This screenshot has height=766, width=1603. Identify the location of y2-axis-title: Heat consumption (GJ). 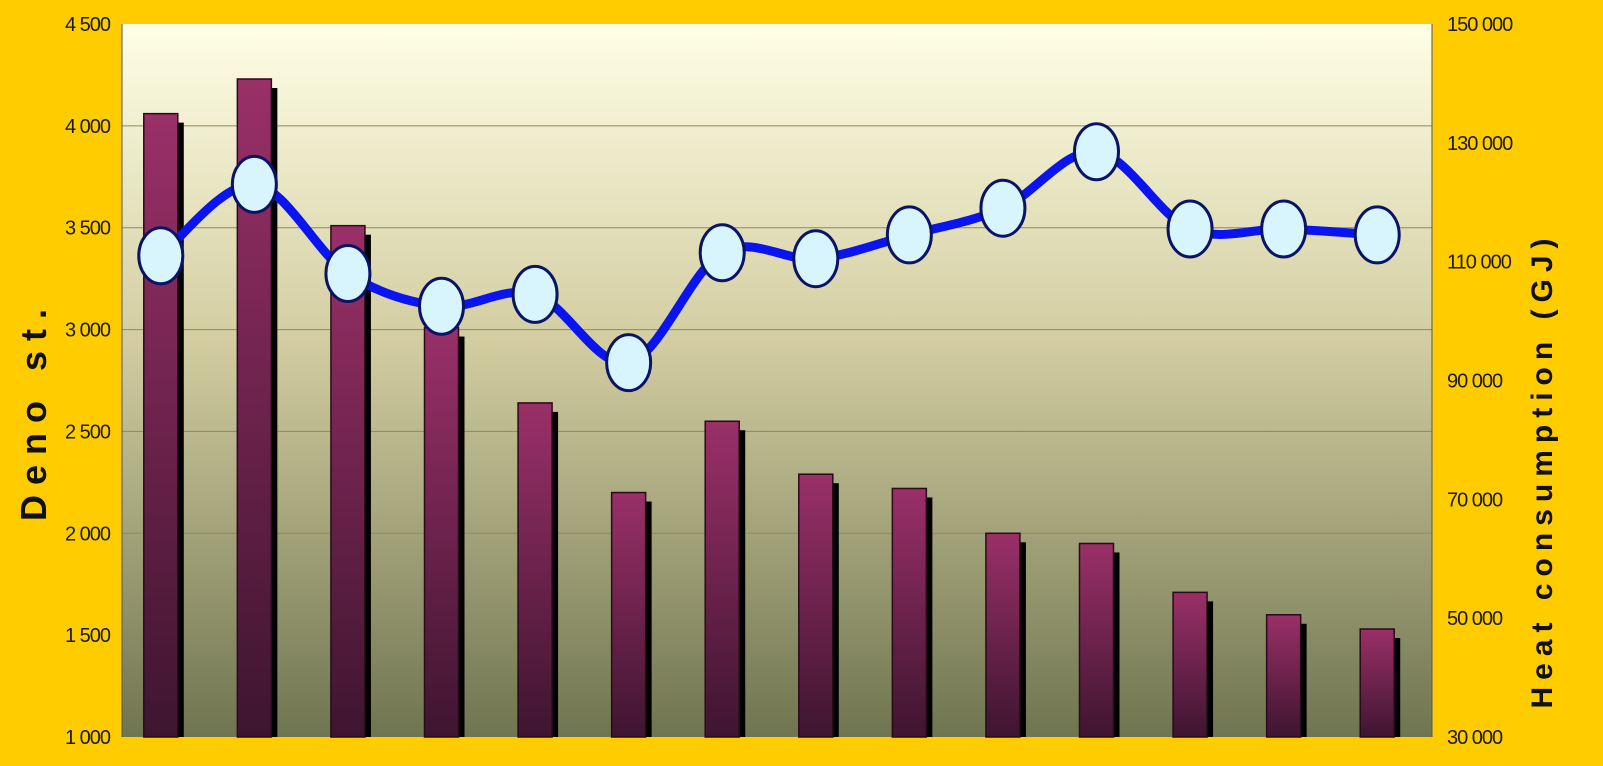
(1542, 469).